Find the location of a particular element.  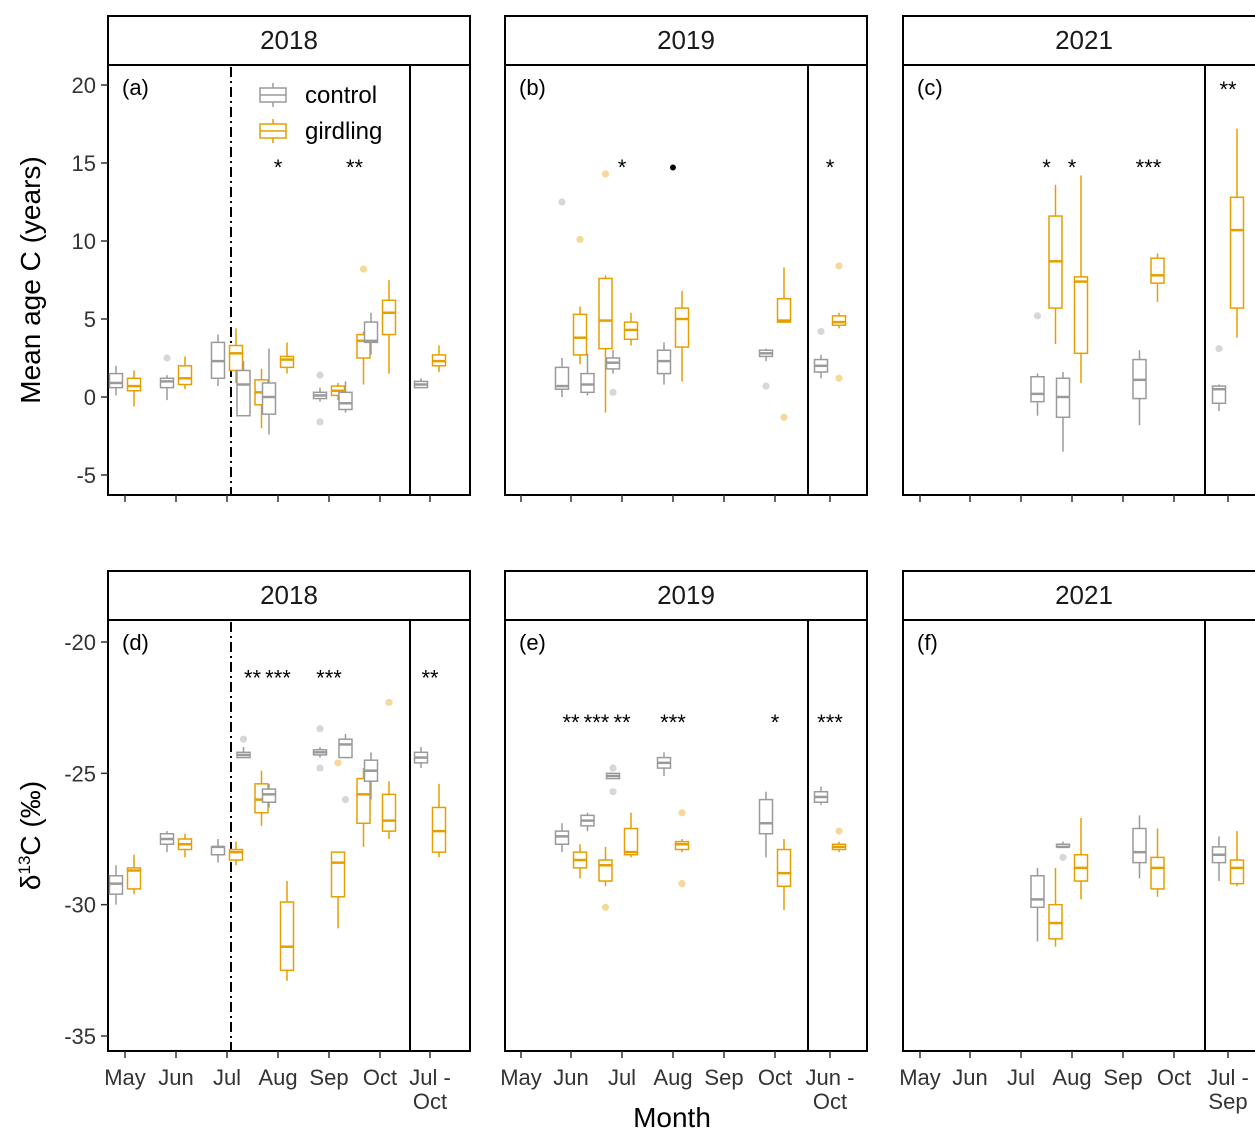

plot-frame is located at coordinates (289, 280).